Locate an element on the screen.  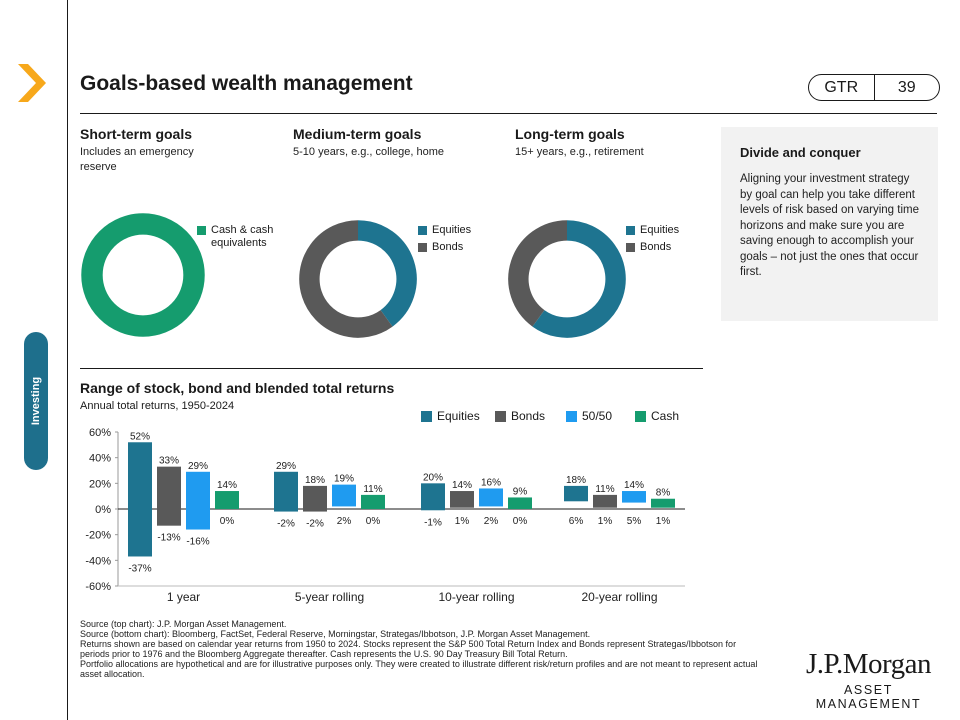
y-tick-label: 0% is located at coordinates (103, 510).